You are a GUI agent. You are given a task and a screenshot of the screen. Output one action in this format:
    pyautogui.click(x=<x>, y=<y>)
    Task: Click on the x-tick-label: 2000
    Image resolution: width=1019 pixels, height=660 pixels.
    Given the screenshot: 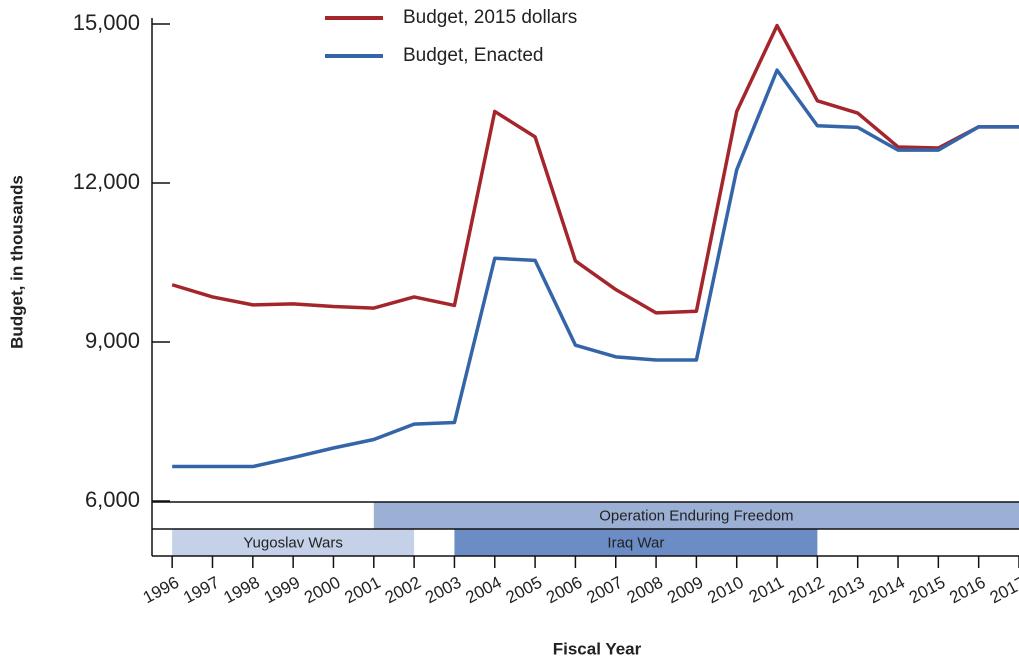 What is the action you would take?
    pyautogui.click(x=322, y=590)
    